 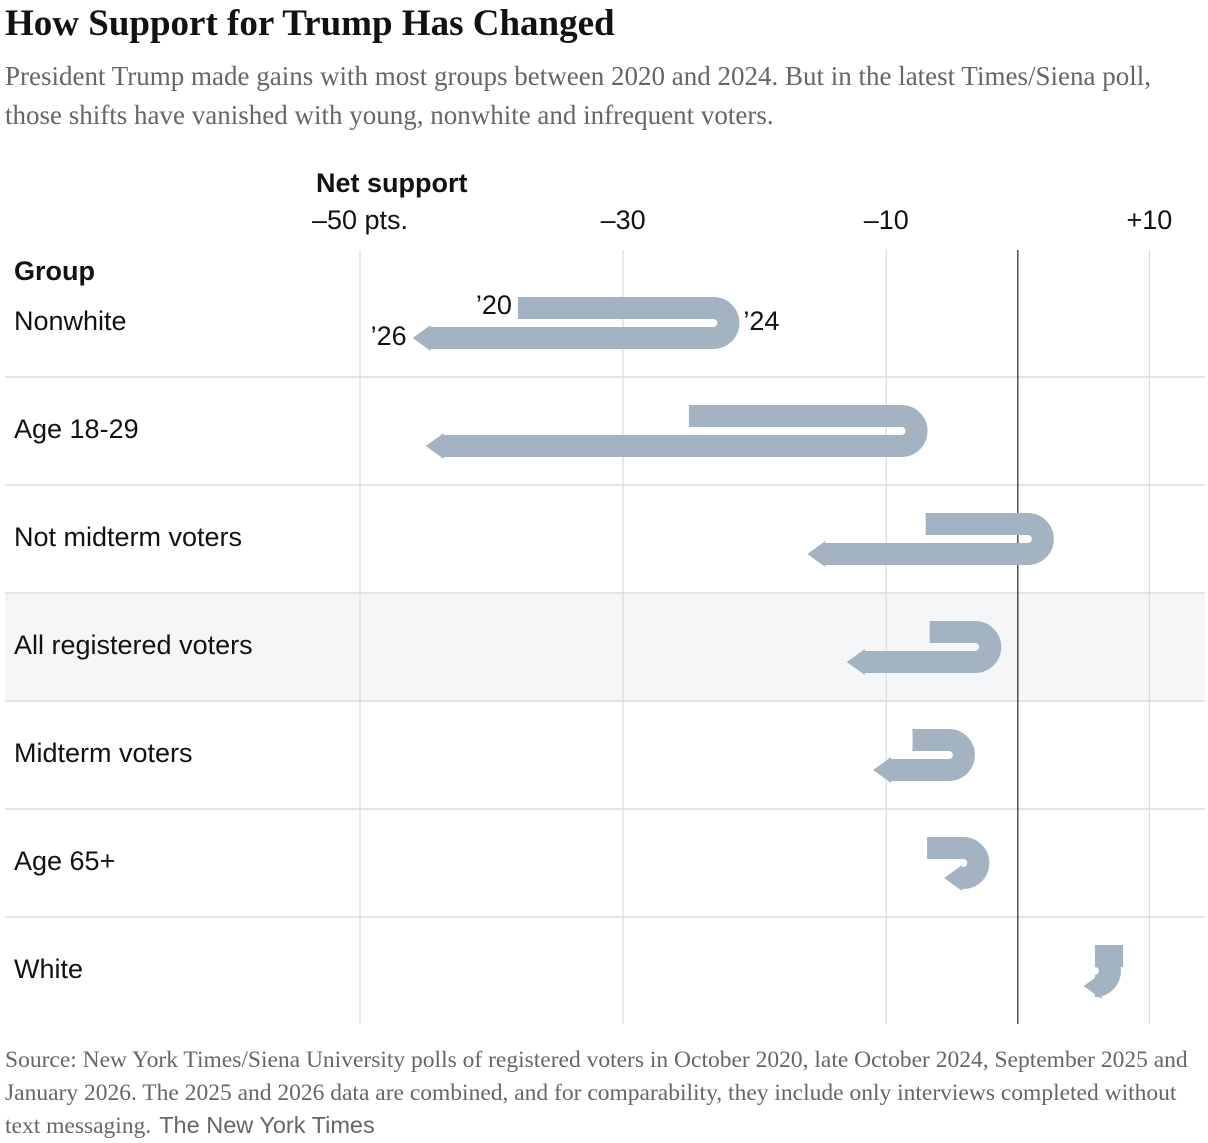 I want to click on category-label: White, so click(x=48, y=969).